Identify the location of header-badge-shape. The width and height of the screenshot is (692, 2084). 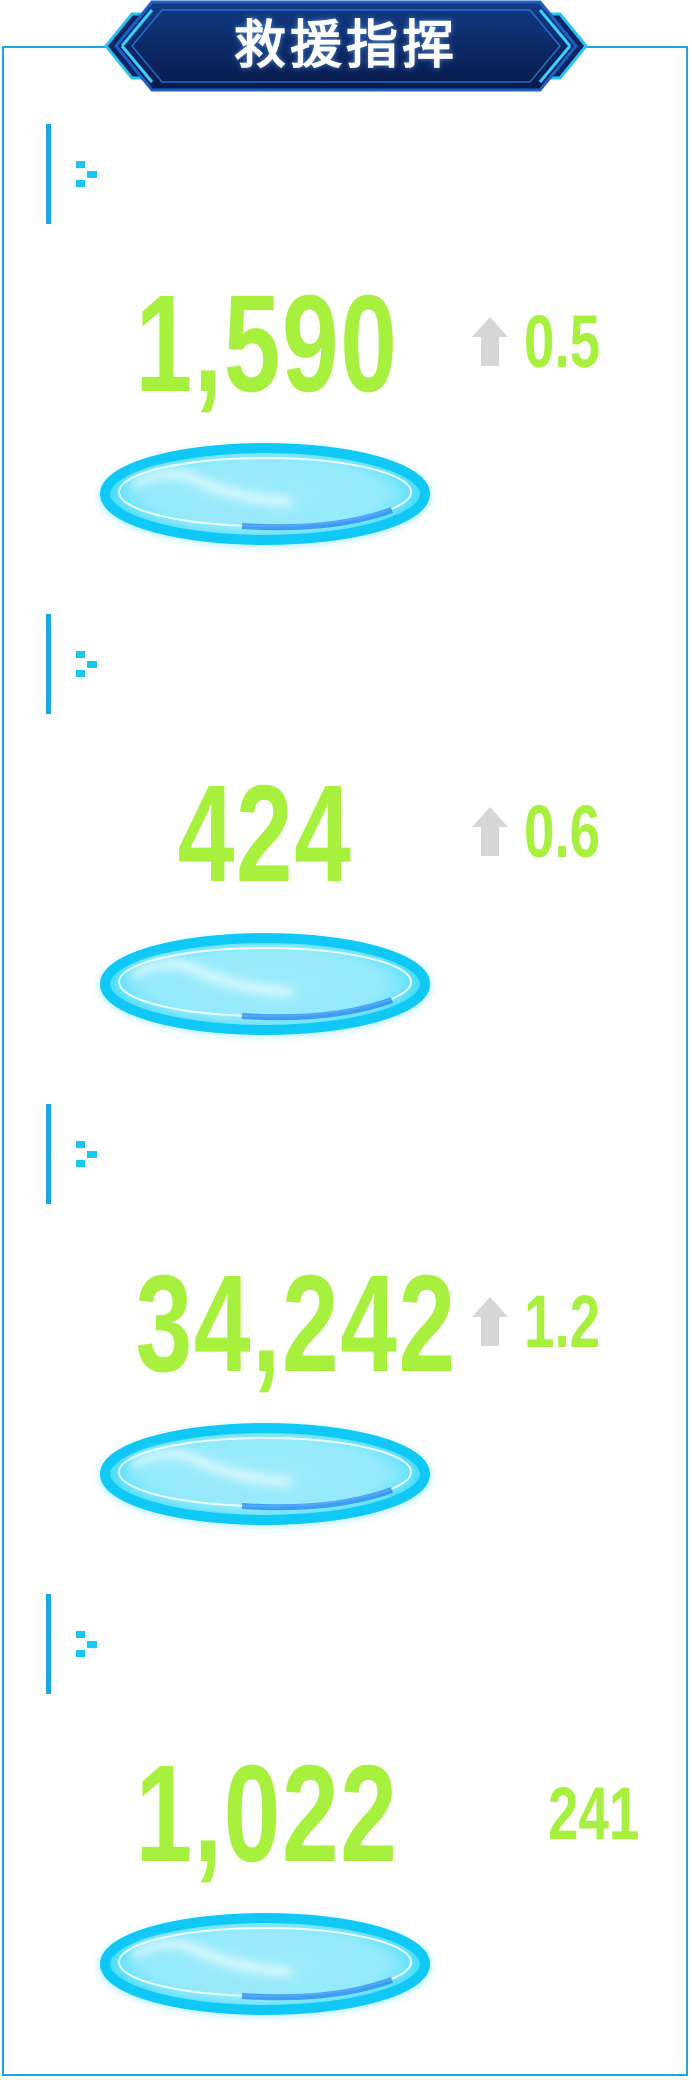
(346, 46).